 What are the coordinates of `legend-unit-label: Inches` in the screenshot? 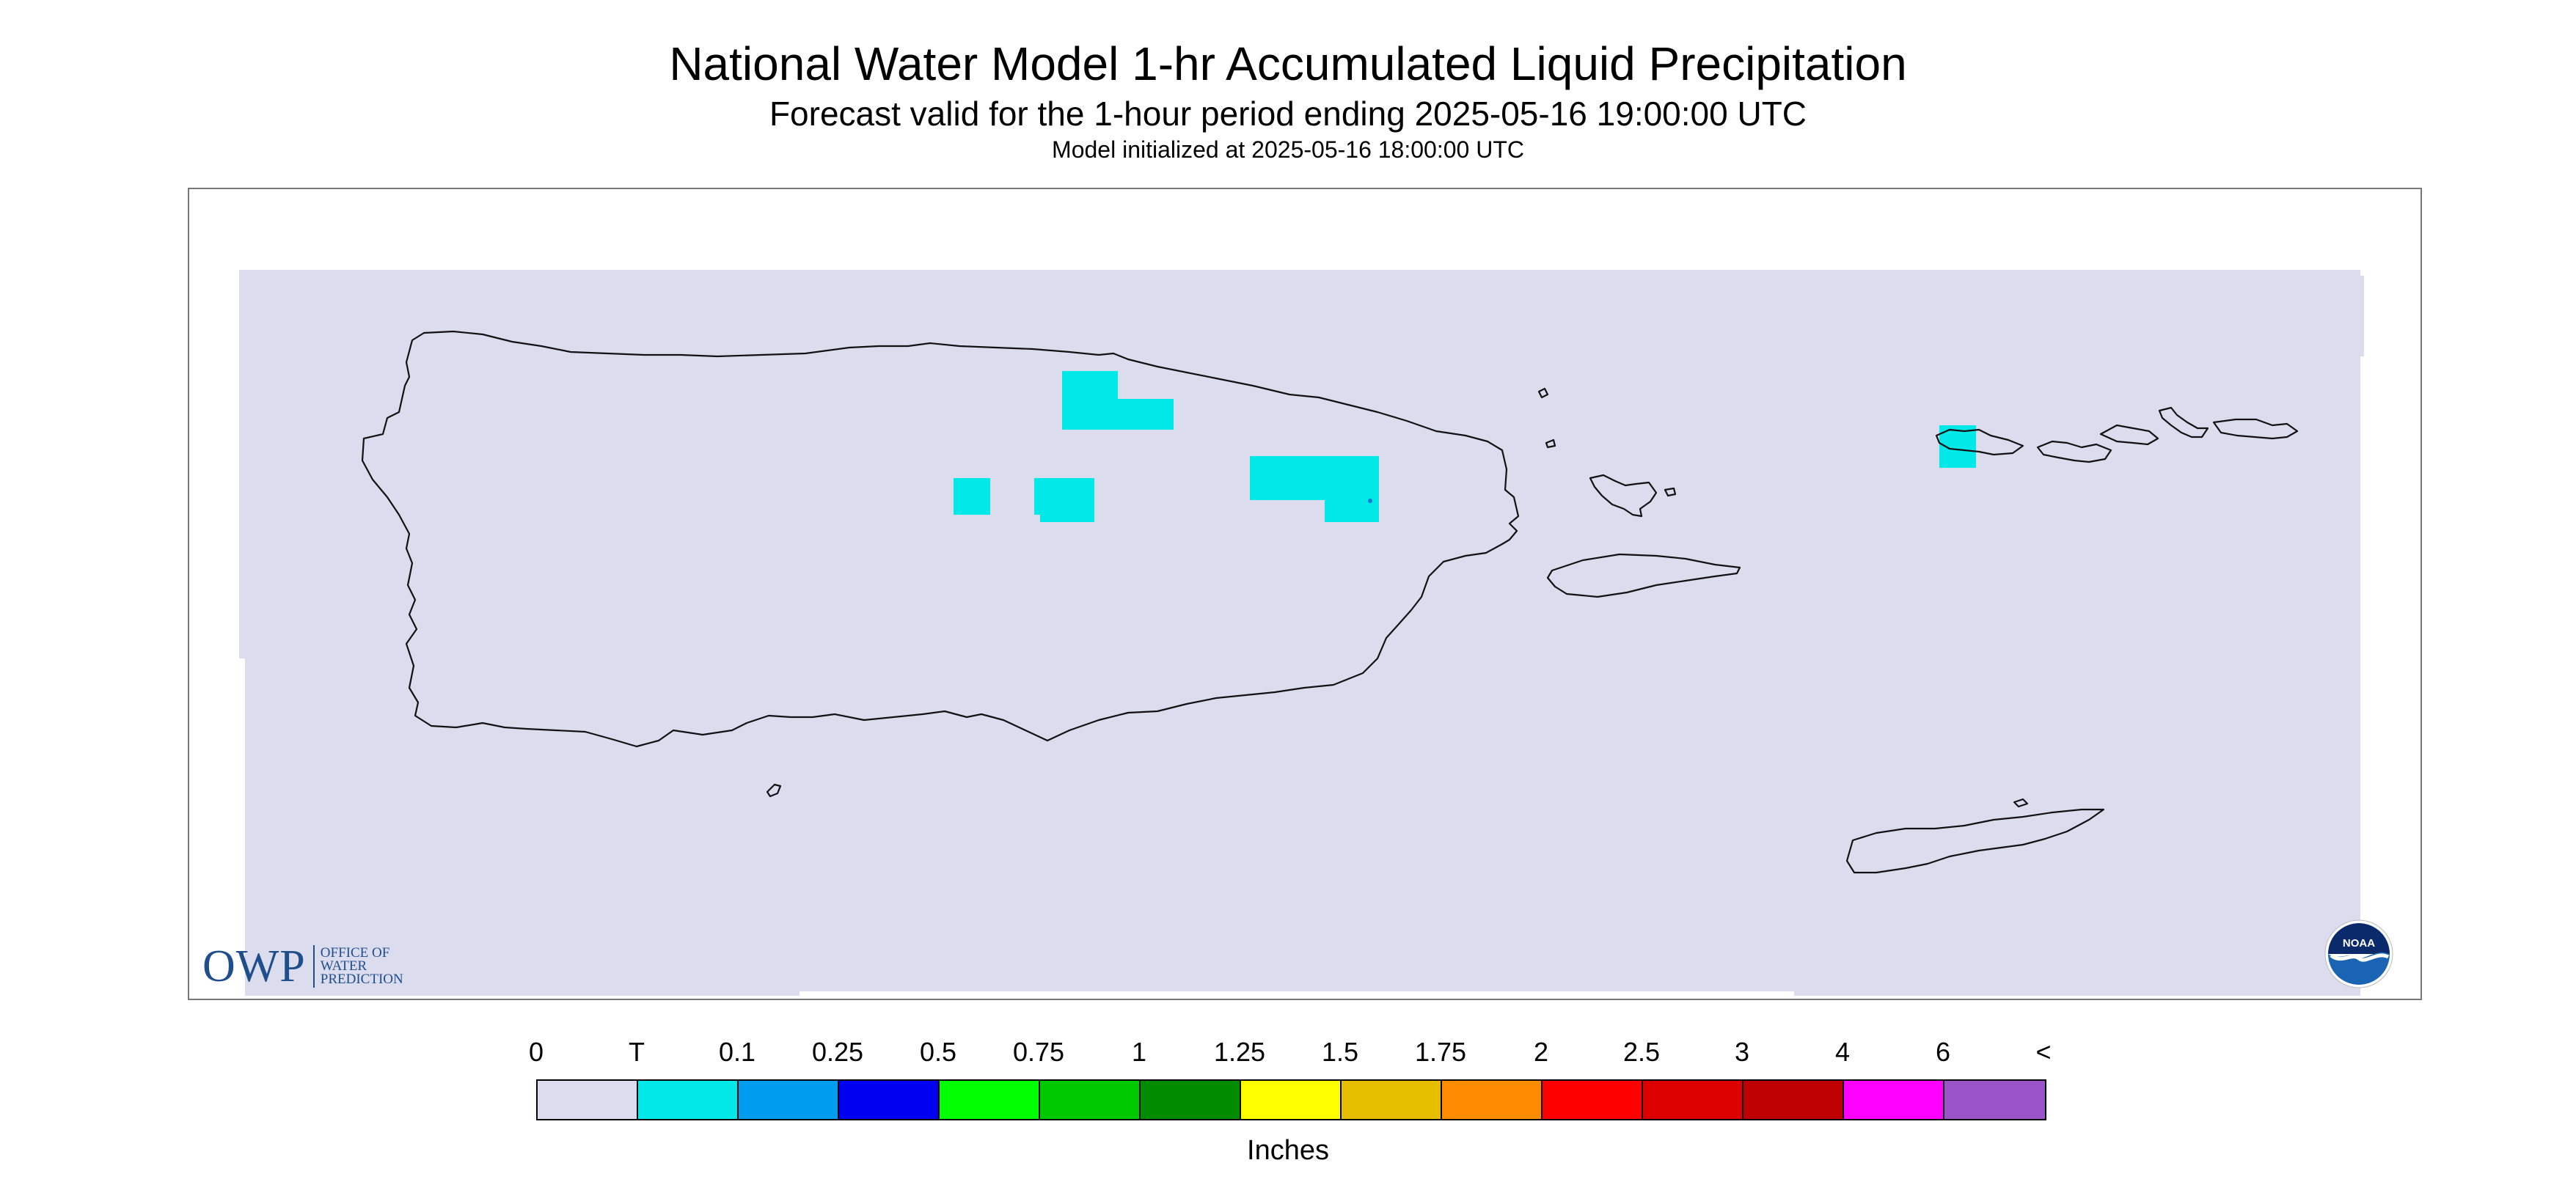 It's located at (1288, 1150).